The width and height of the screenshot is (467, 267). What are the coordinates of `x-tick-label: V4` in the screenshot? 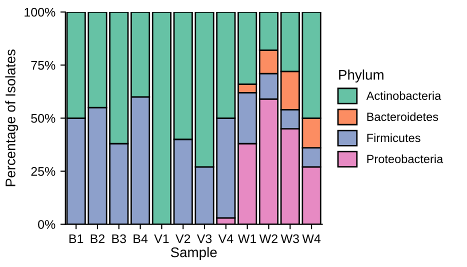 It's located at (226, 239).